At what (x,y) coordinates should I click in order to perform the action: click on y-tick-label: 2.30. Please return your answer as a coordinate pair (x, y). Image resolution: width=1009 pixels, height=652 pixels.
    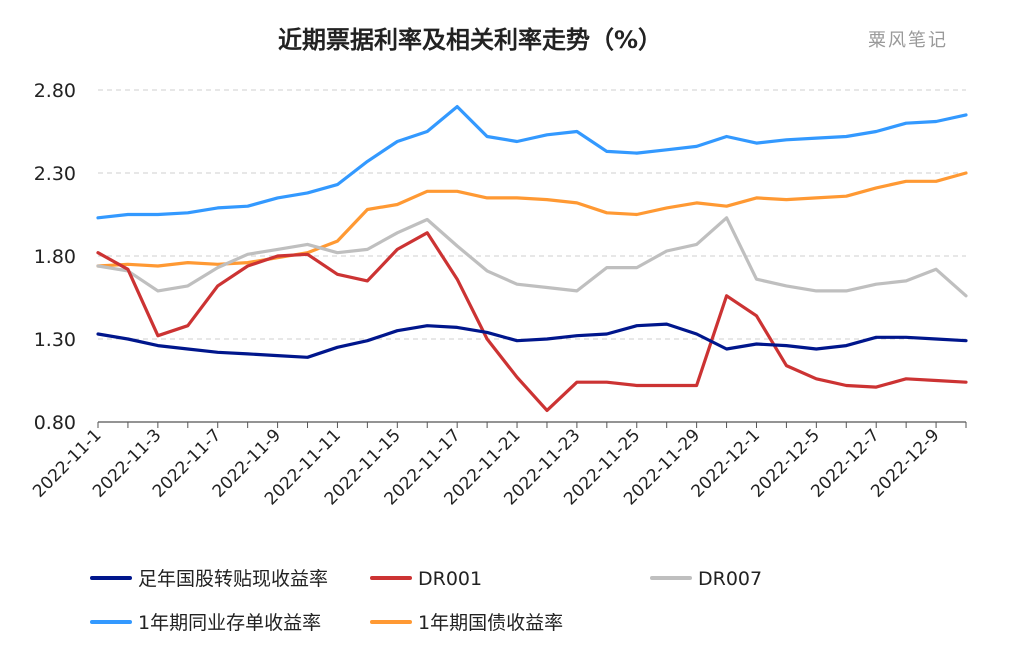
    Looking at the image, I should click on (55, 174).